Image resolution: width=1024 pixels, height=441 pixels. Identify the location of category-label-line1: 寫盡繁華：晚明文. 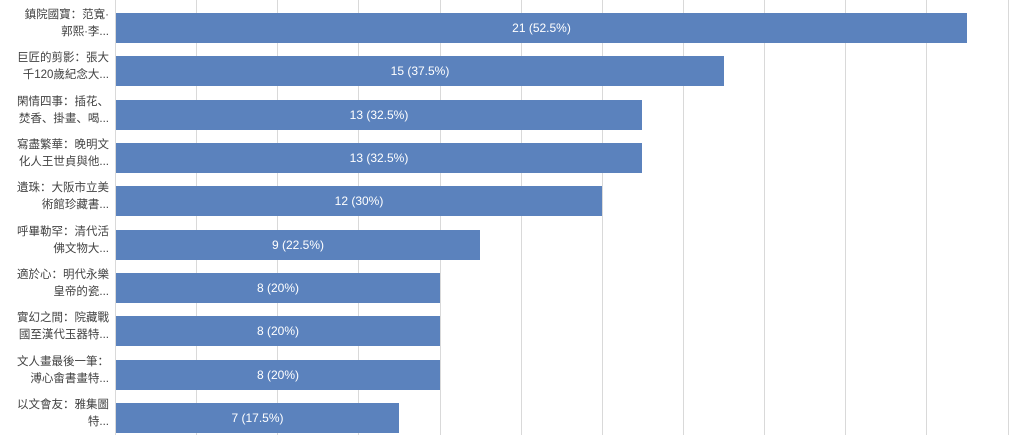
(63, 145).